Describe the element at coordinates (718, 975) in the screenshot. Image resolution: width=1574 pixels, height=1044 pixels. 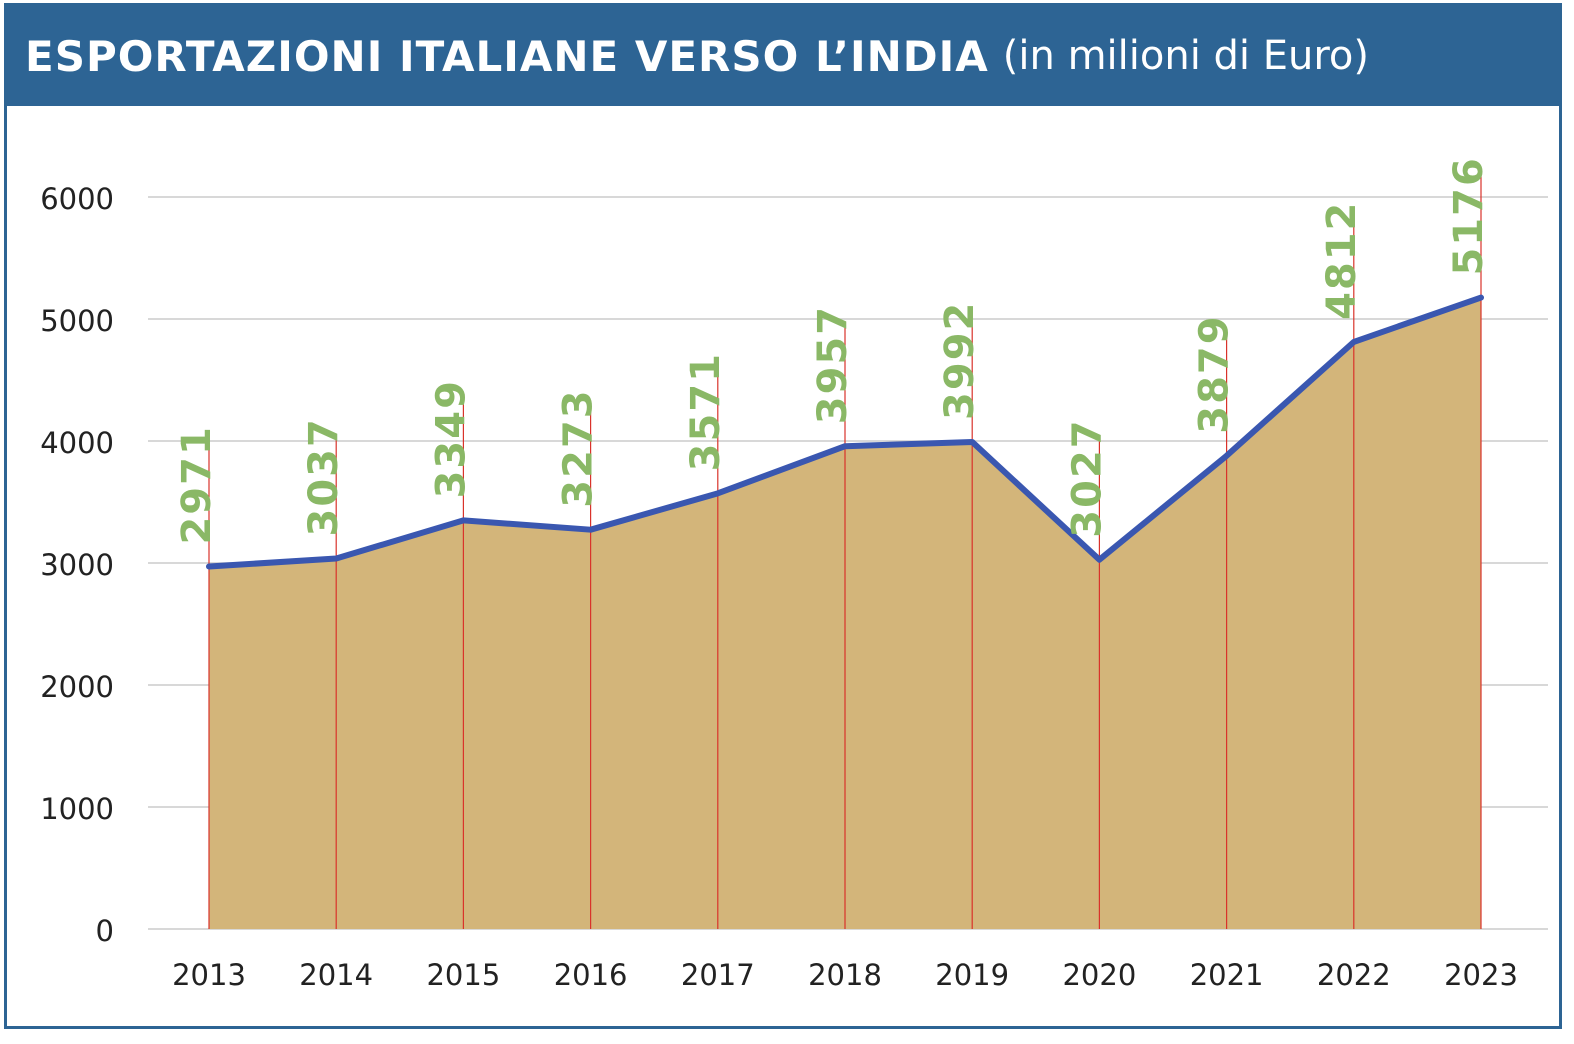
I see `x-tick-label: 2017` at that location.